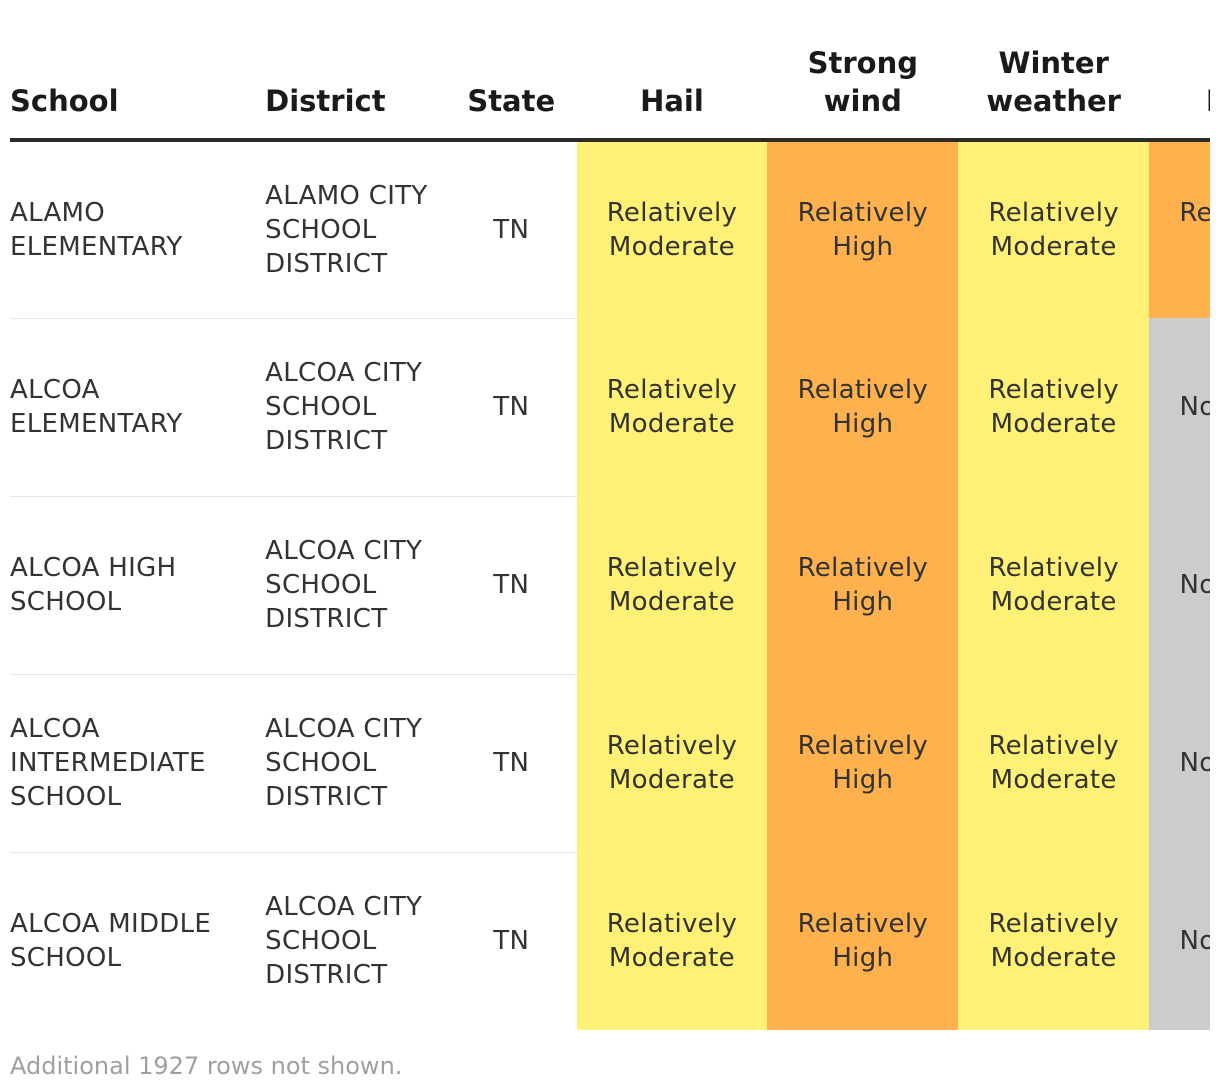 The width and height of the screenshot is (1220, 1092). Describe the element at coordinates (672, 71) in the screenshot. I see `header-hail: Hail` at that location.